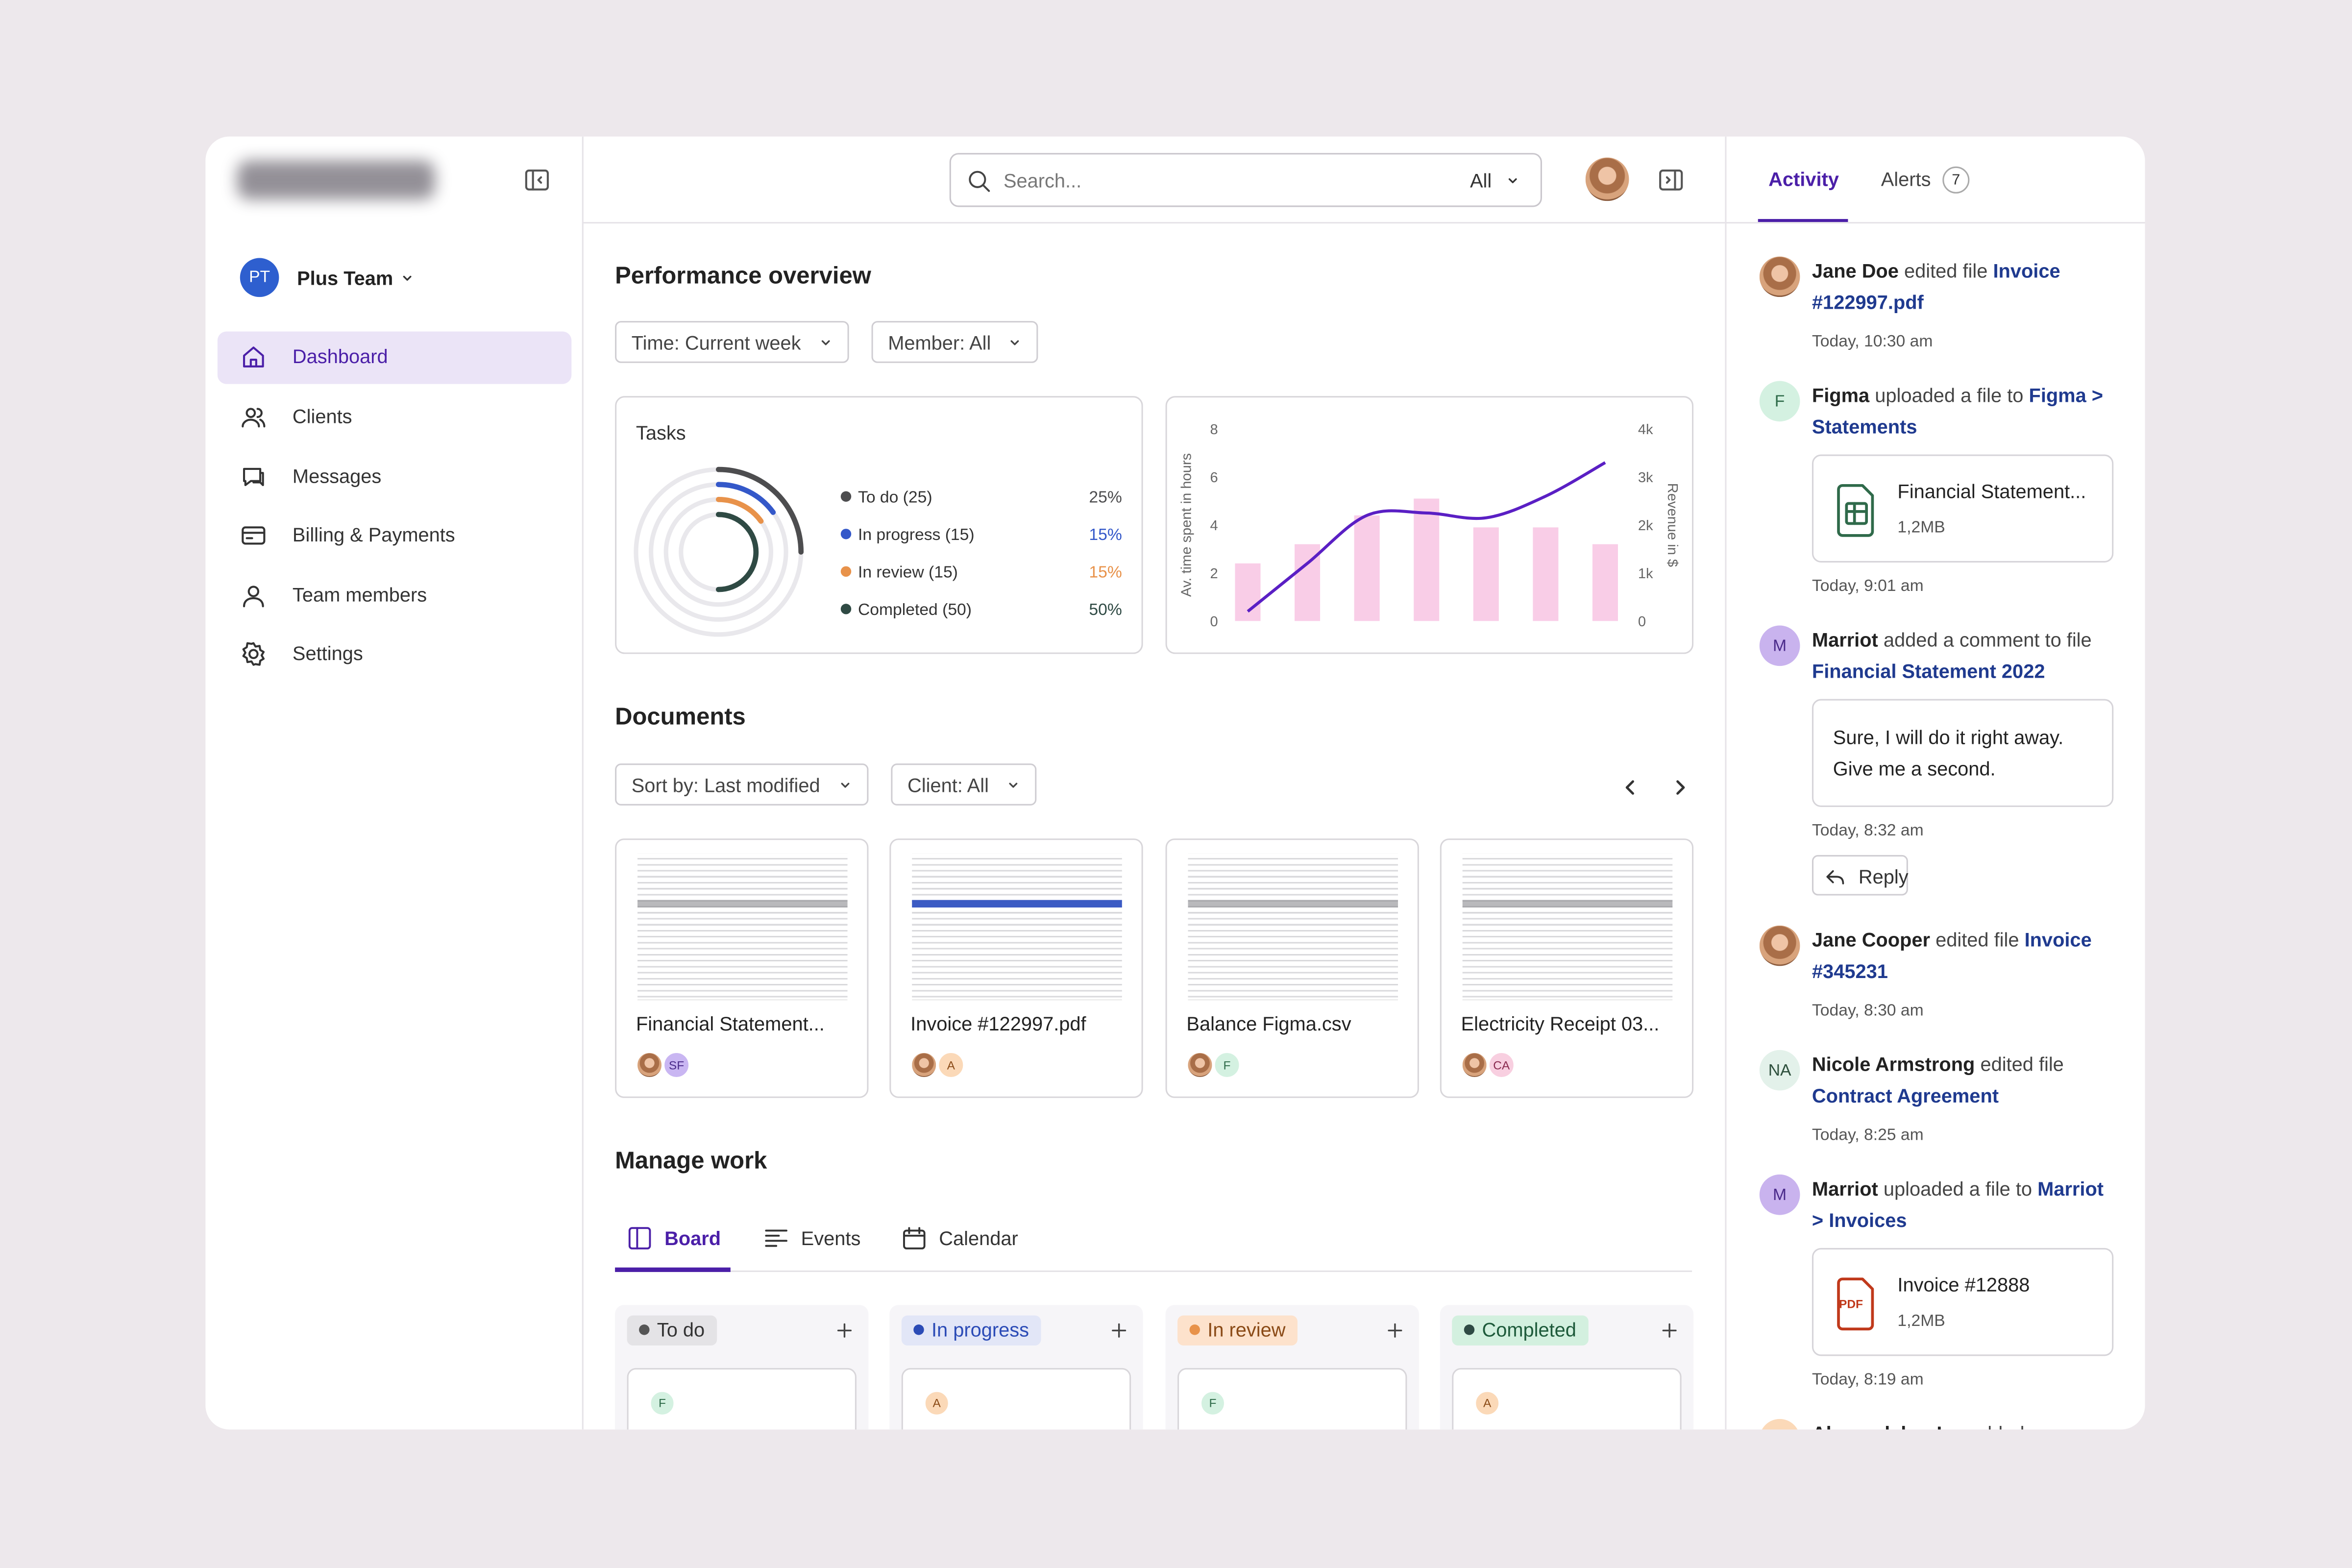 This screenshot has height=1568, width=2352. I want to click on y2-tick-label: 0, so click(1642, 622).